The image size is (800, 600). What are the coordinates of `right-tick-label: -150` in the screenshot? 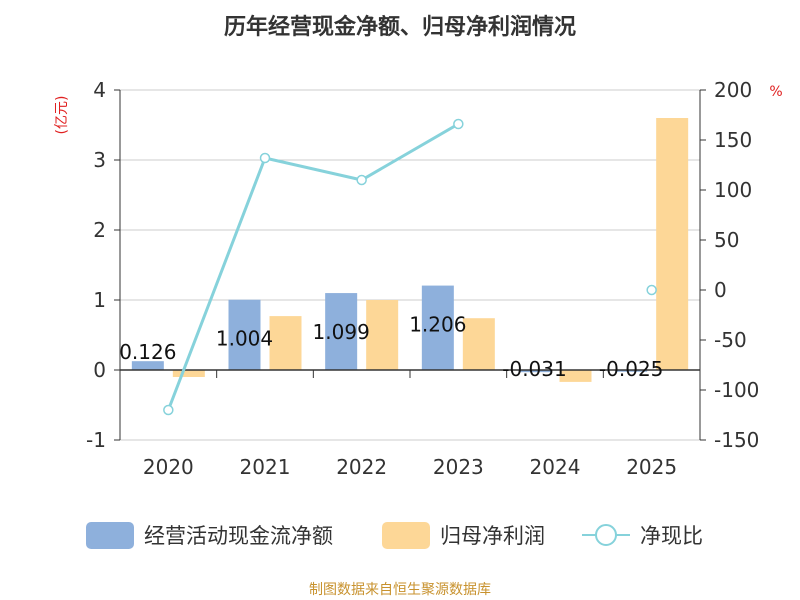 It's located at (736, 440).